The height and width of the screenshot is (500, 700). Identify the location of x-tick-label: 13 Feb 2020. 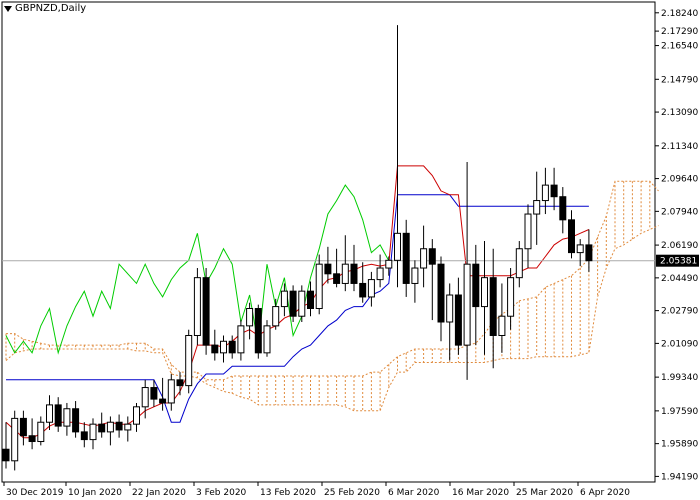
(288, 493).